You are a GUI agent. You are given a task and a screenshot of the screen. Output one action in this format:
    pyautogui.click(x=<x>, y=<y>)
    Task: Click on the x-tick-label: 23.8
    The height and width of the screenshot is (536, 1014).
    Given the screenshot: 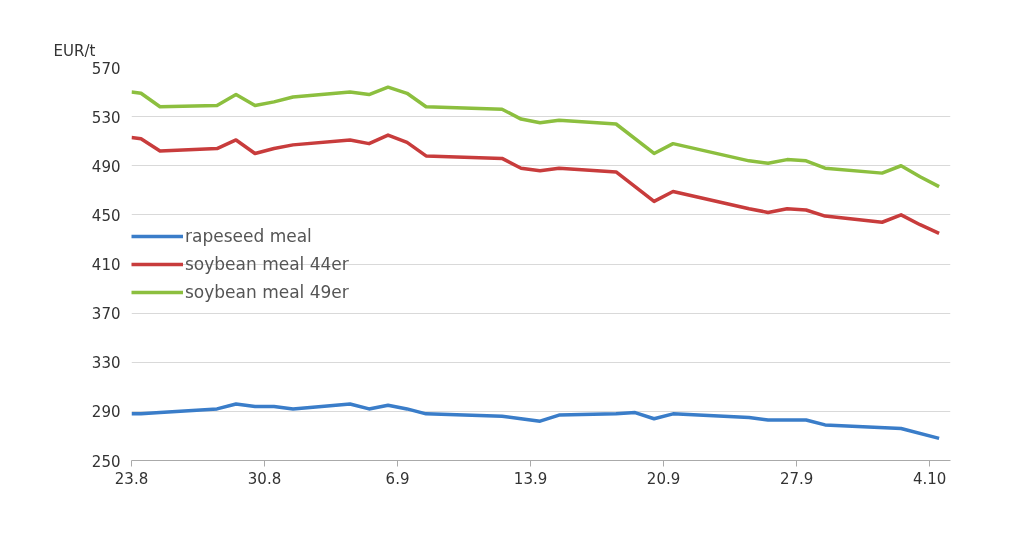 What is the action you would take?
    pyautogui.click(x=131, y=478)
    